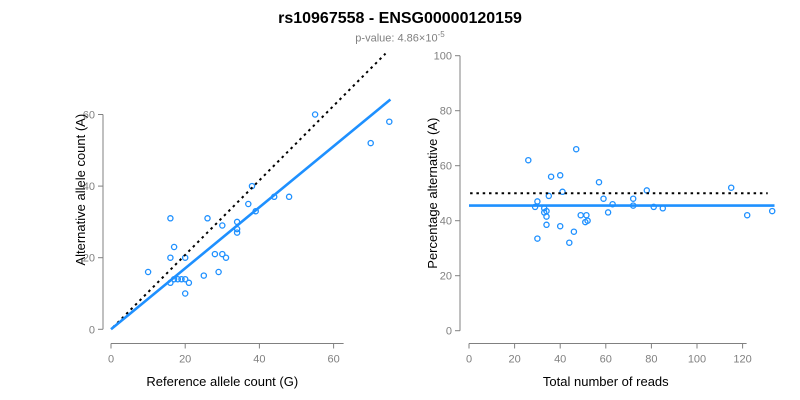  What do you see at coordinates (742, 360) in the screenshot?
I see `x-tick-label: 120` at bounding box center [742, 360].